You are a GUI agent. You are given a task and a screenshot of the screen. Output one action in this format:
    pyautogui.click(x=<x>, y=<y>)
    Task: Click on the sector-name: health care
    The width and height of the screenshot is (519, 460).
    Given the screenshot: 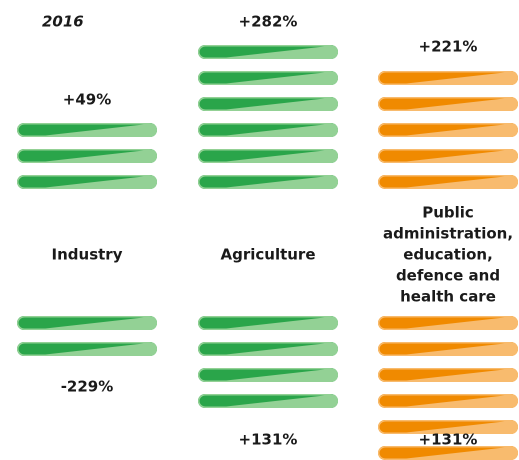 What is the action you would take?
    pyautogui.click(x=448, y=297)
    